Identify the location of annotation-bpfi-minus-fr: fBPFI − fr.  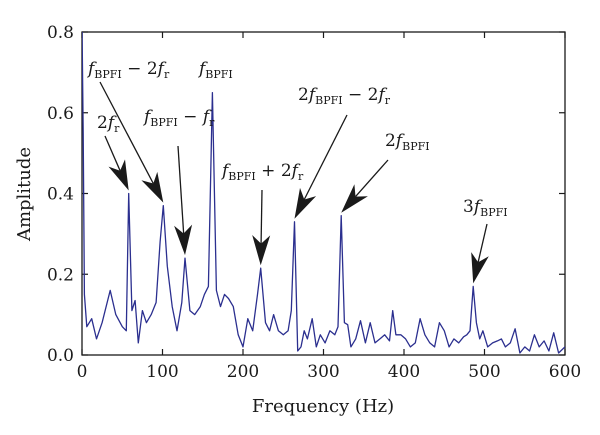
(178, 118).